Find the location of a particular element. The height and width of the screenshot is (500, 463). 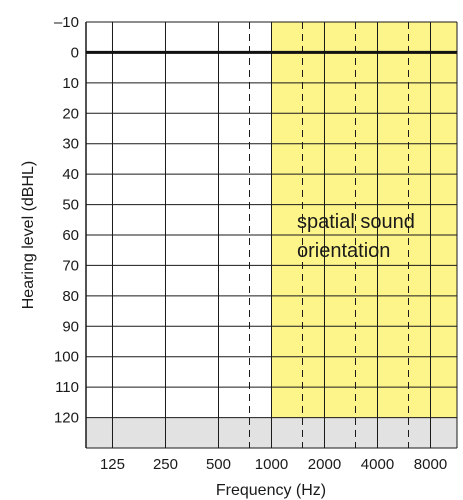

annotation-line-2: orientation is located at coordinates (343, 251).